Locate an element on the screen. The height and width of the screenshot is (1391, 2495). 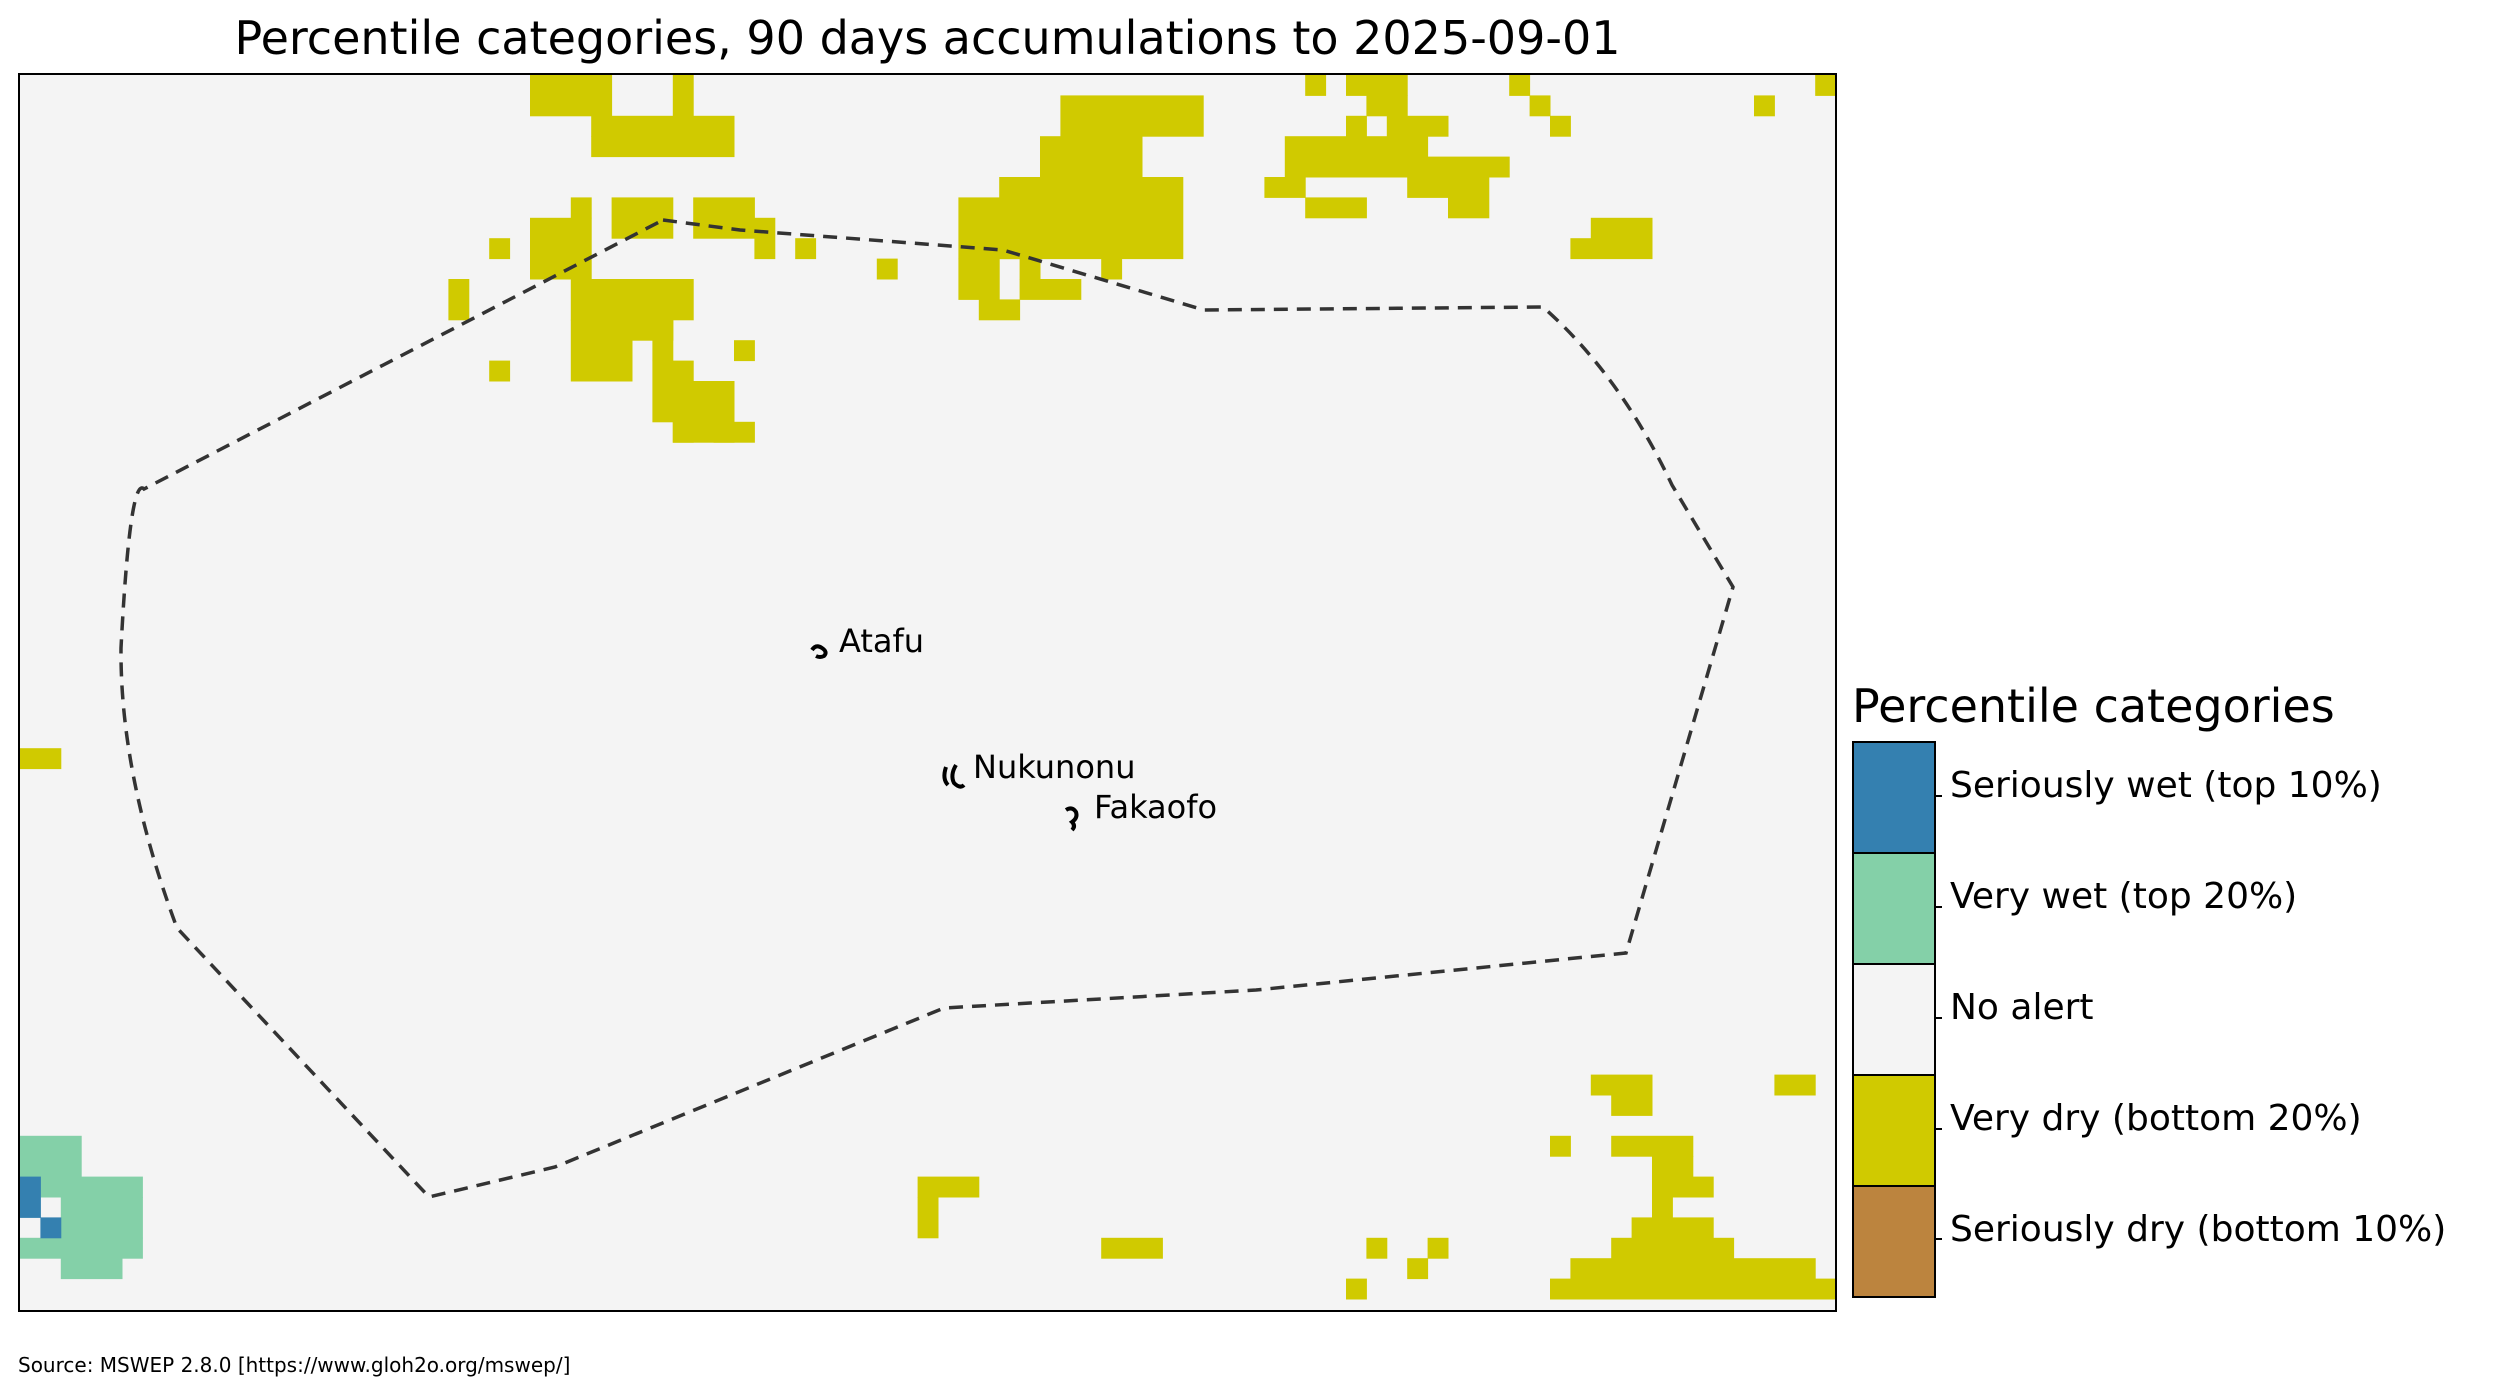
legend-swatch-very-wet is located at coordinates (1894, 909).